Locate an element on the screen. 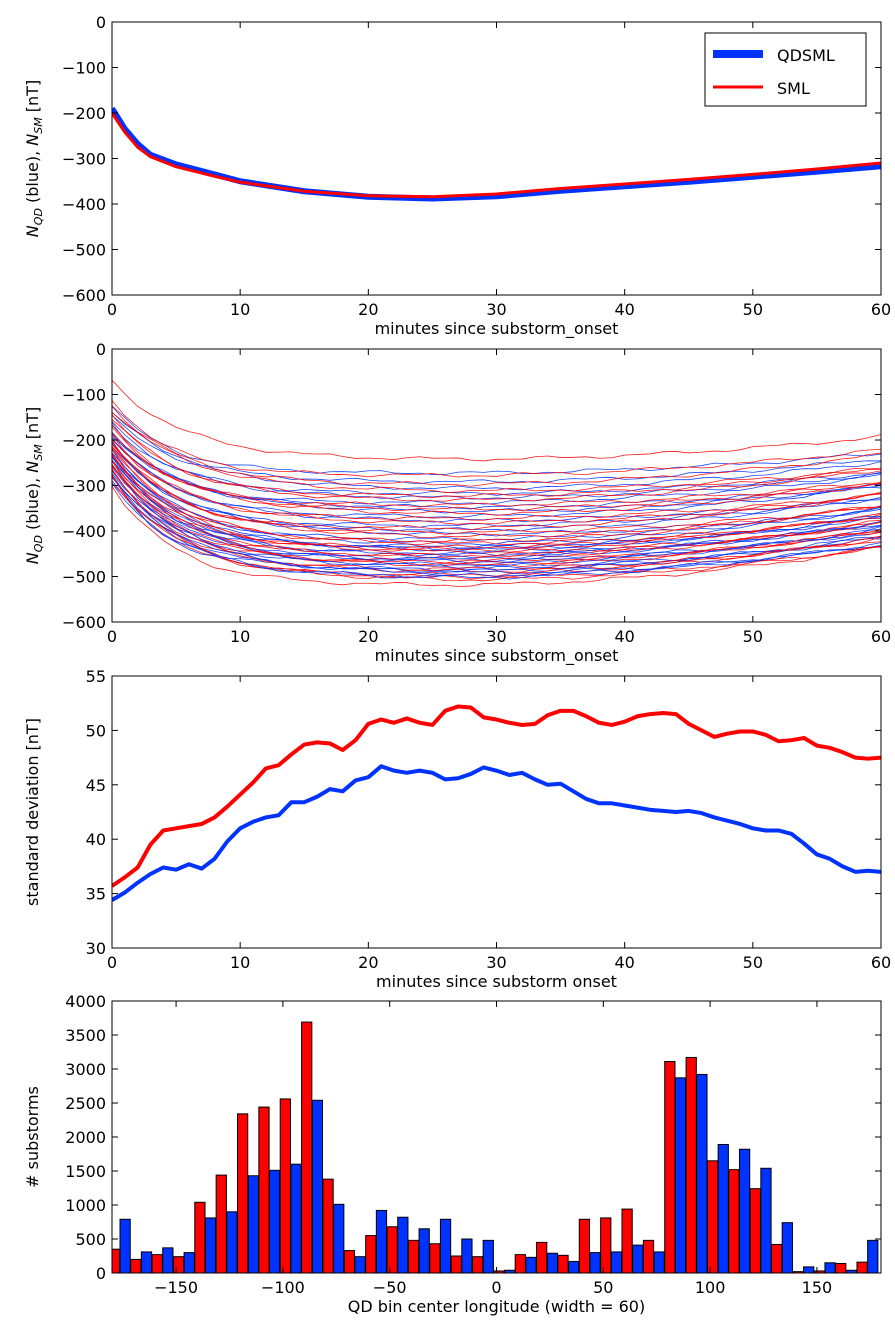 The image size is (895, 1332). y-tick-label: 1000 is located at coordinates (85, 1205).